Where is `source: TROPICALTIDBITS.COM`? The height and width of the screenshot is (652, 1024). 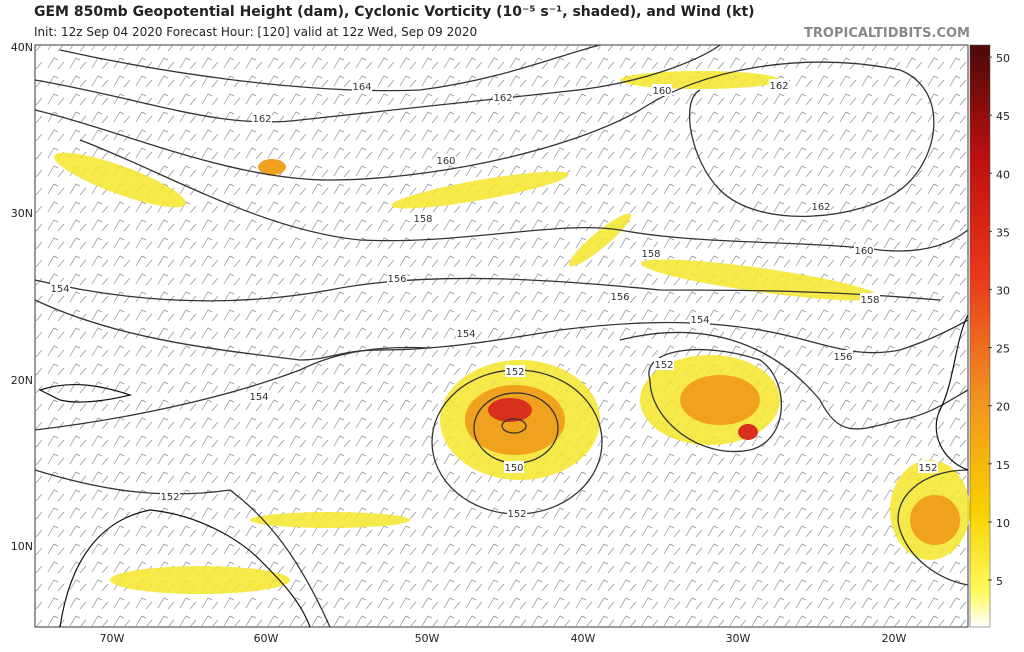
source: TROPICALTIDBITS.COM is located at coordinates (887, 33).